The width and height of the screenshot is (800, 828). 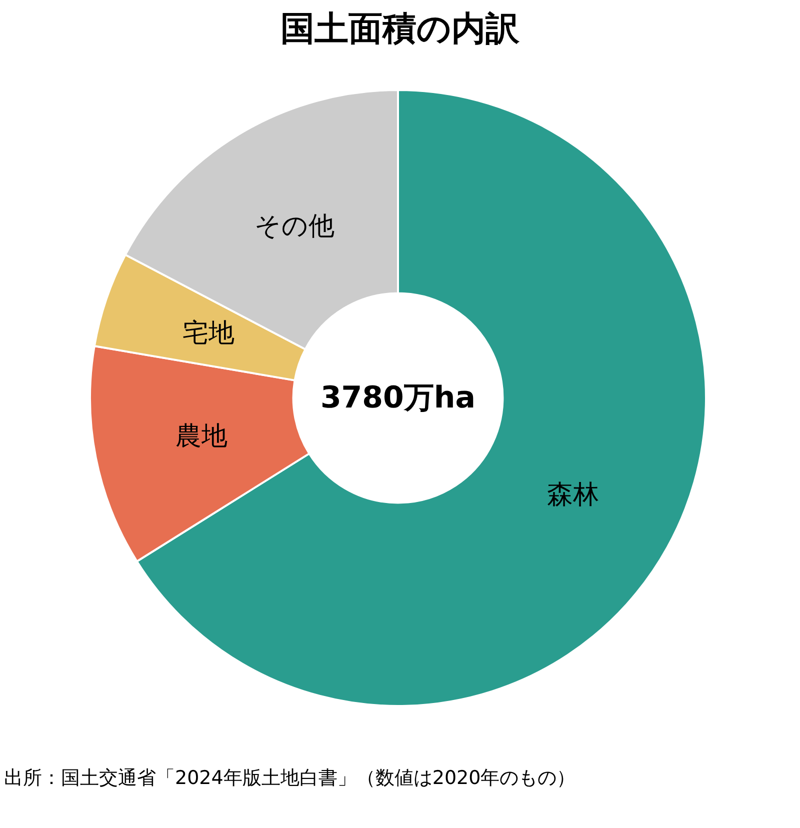 I want to click on slice-label: 農地, so click(x=202, y=437).